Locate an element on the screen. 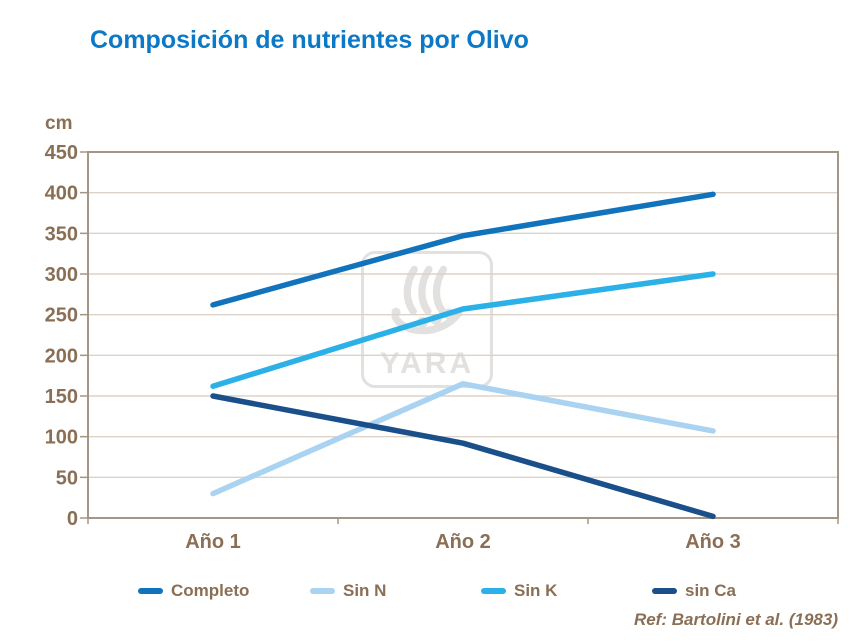 This screenshot has width=855, height=643. y-tick-label: 200 is located at coordinates (61, 356).